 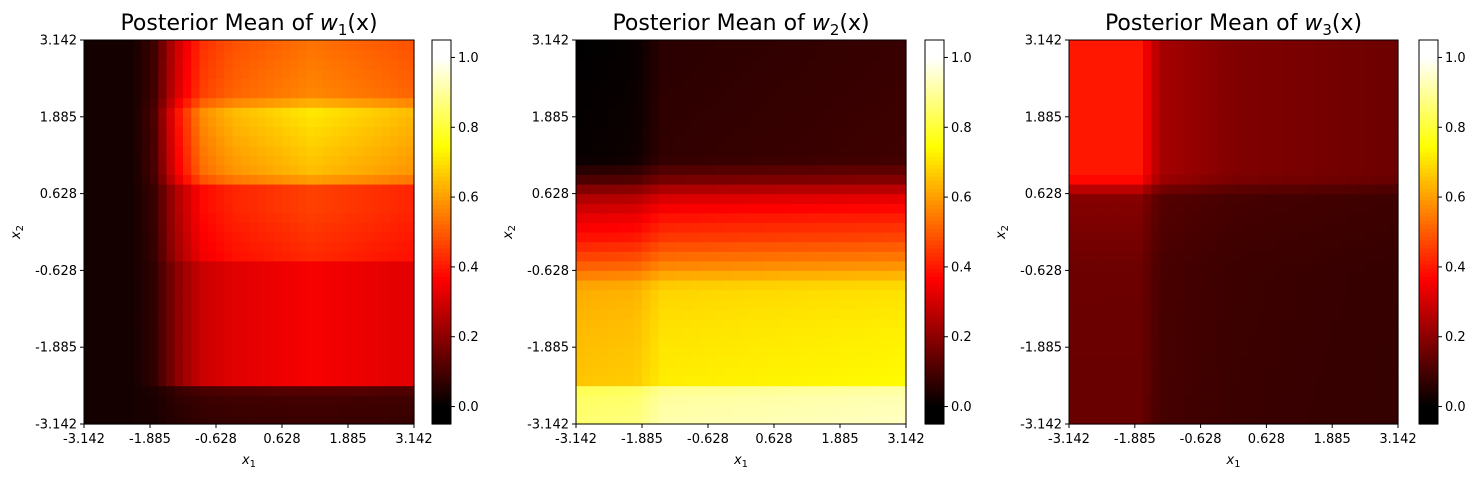 I want to click on colorbar-tick-label: 0.4, so click(x=961, y=267).